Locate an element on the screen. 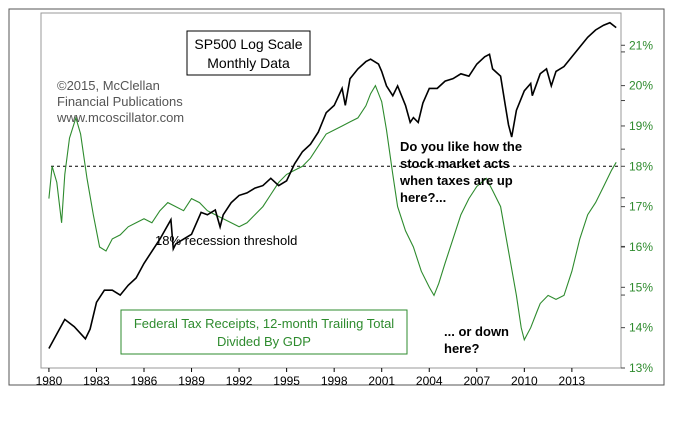 The height and width of the screenshot is (433, 673). annotation-lower-line: ... or down is located at coordinates (476, 331).